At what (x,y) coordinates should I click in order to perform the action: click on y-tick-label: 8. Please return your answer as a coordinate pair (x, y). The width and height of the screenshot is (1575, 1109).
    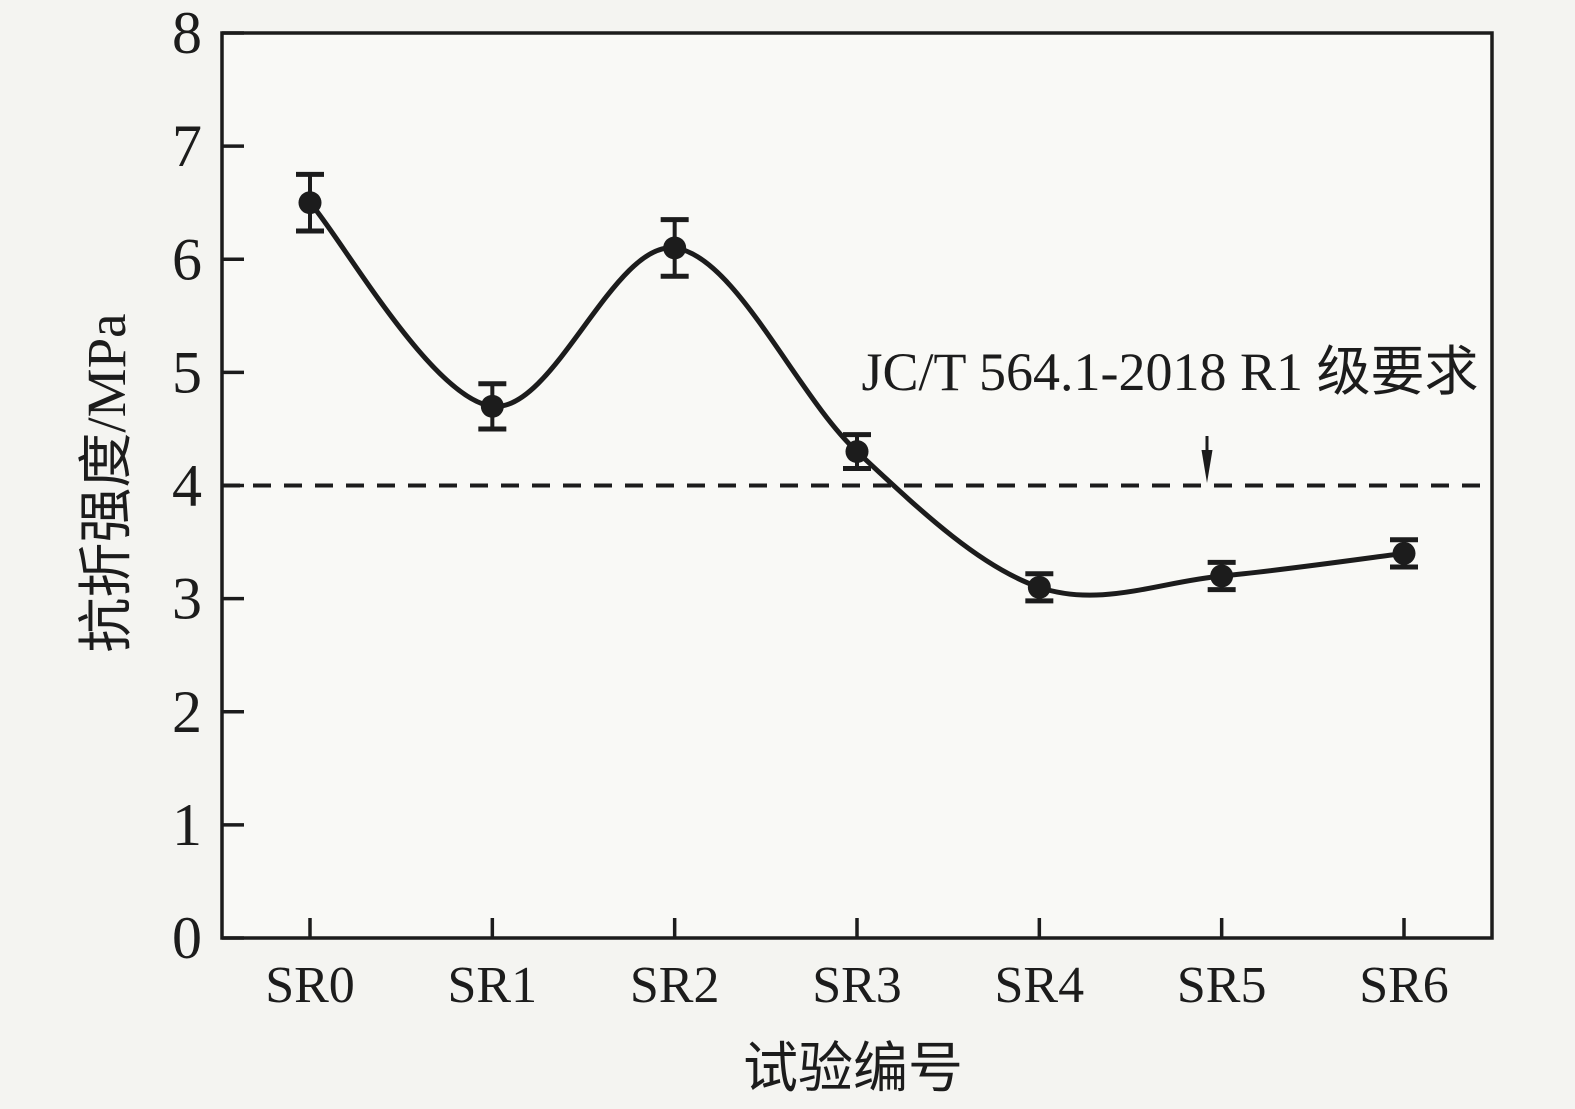
    Looking at the image, I should click on (187, 33).